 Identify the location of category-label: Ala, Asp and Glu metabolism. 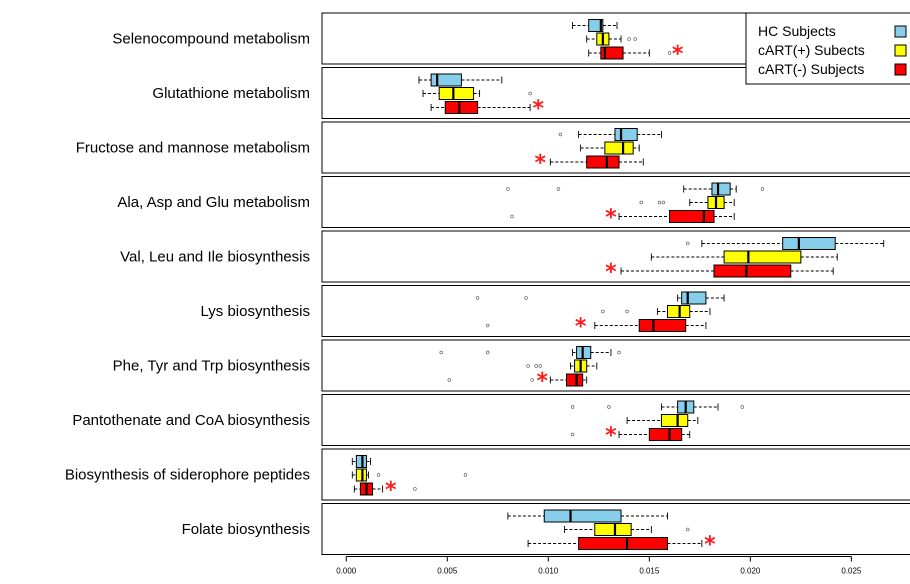
(213, 202).